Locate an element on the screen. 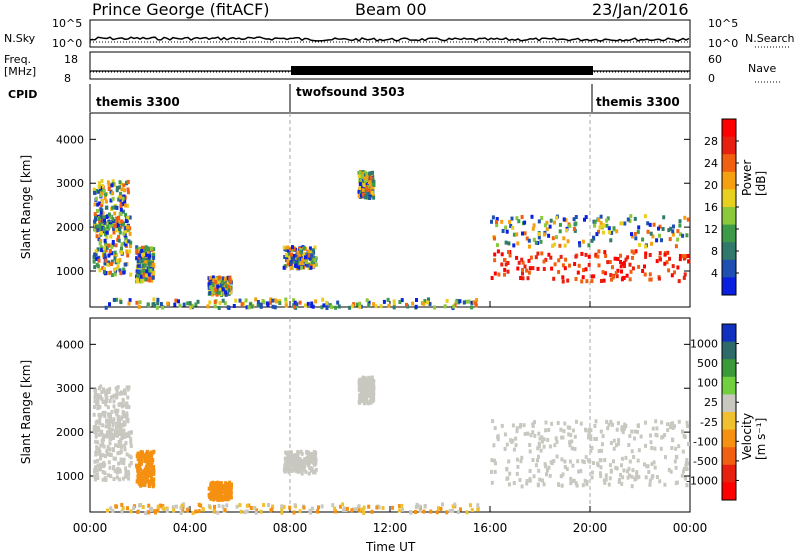 Image resolution: width=800 pixels, height=554 pixels. cpid-segment-1: themis 3300 is located at coordinates (138, 102).